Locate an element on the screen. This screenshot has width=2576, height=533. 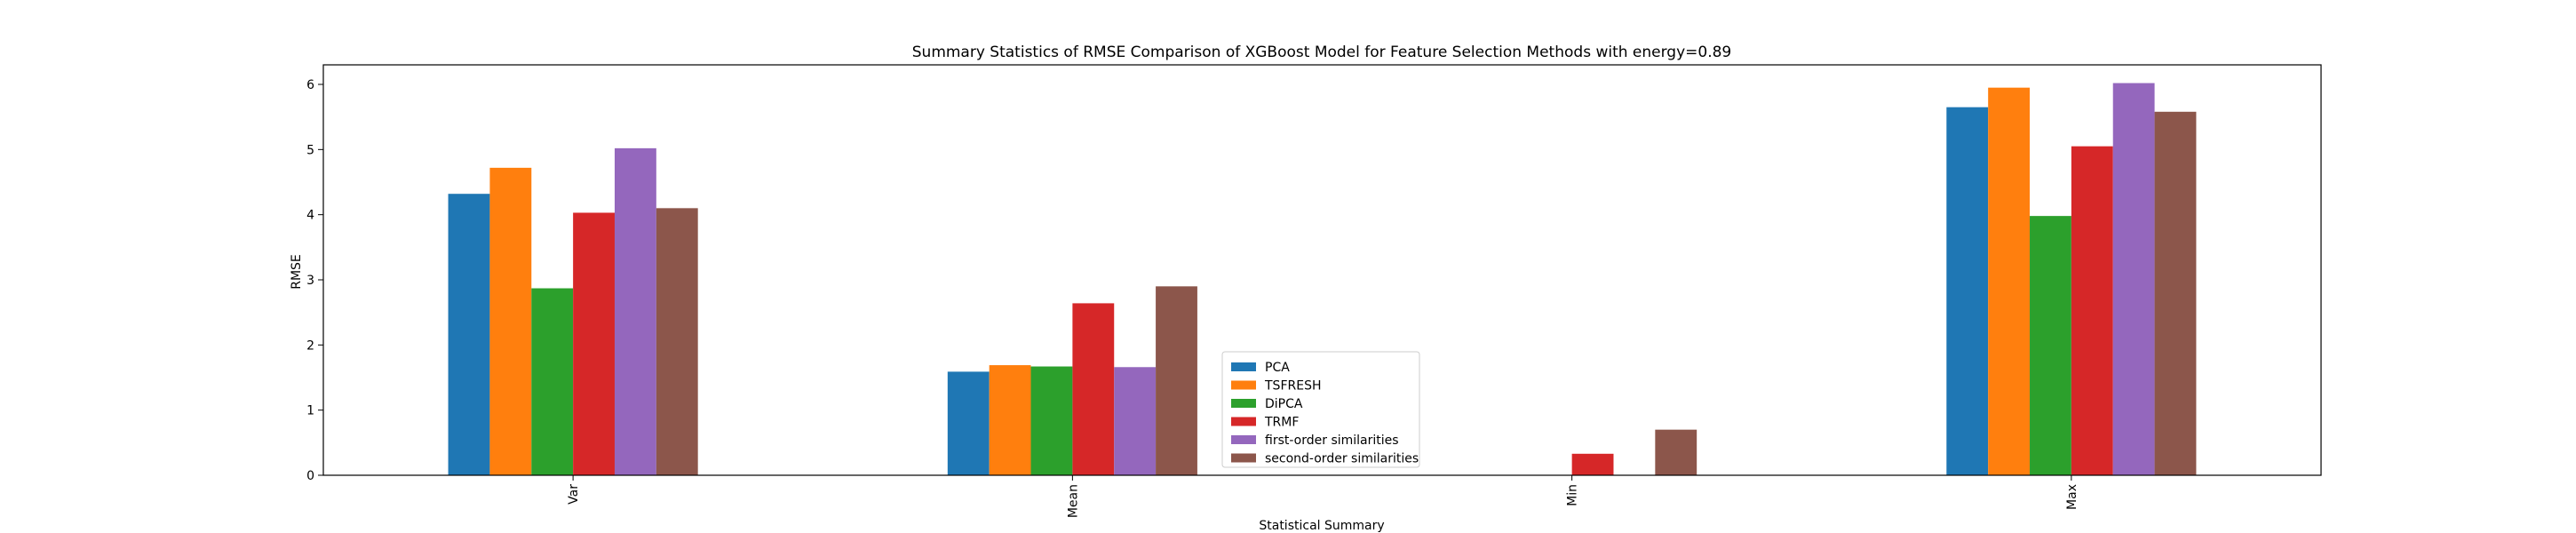
legend-box is located at coordinates (1320, 409).